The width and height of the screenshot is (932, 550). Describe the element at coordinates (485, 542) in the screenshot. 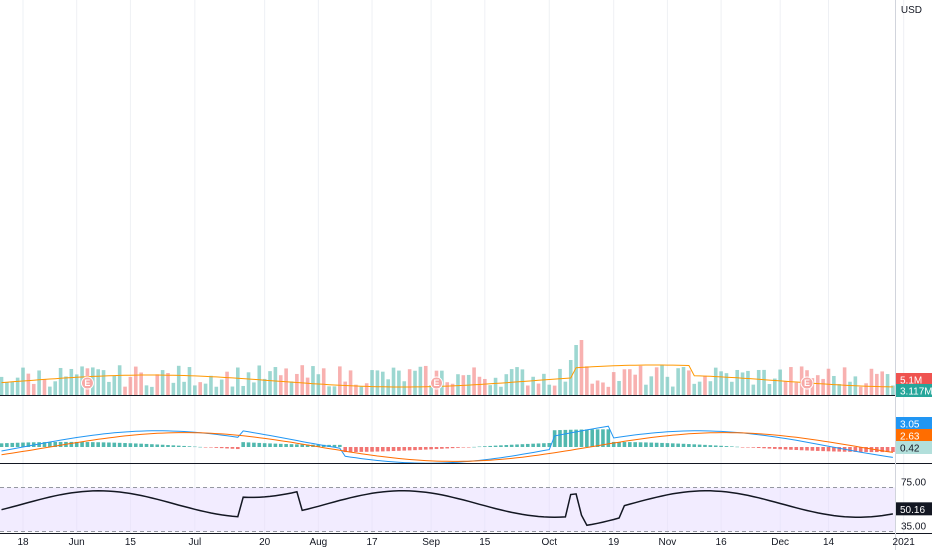

I see `time-tick-8: 15` at that location.